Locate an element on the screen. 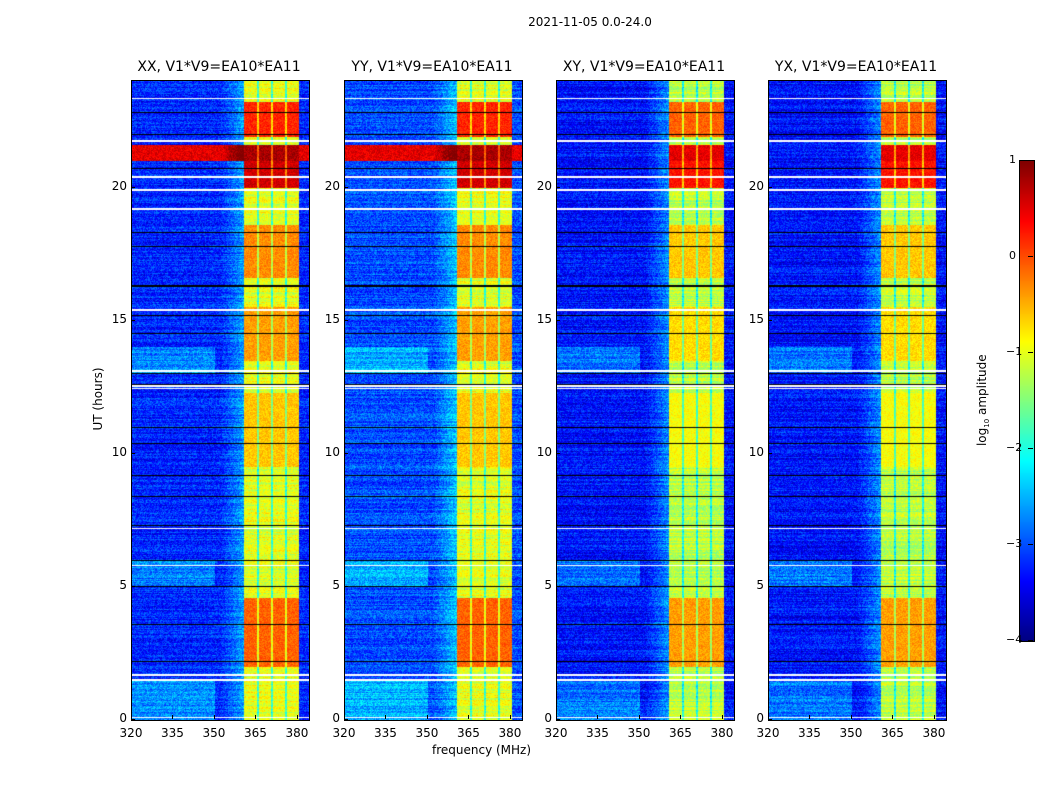 The height and width of the screenshot is (800, 1050). heatmap-panel-yx is located at coordinates (857, 400).